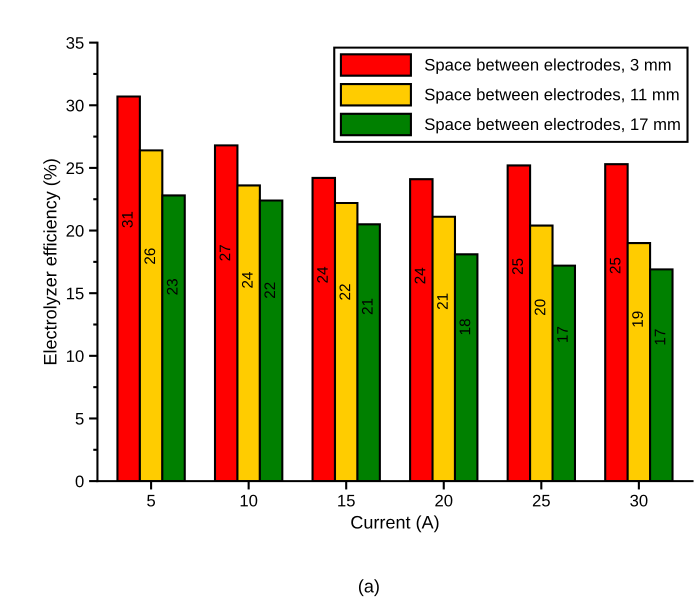  I want to click on data-label: 26, so click(150, 256).